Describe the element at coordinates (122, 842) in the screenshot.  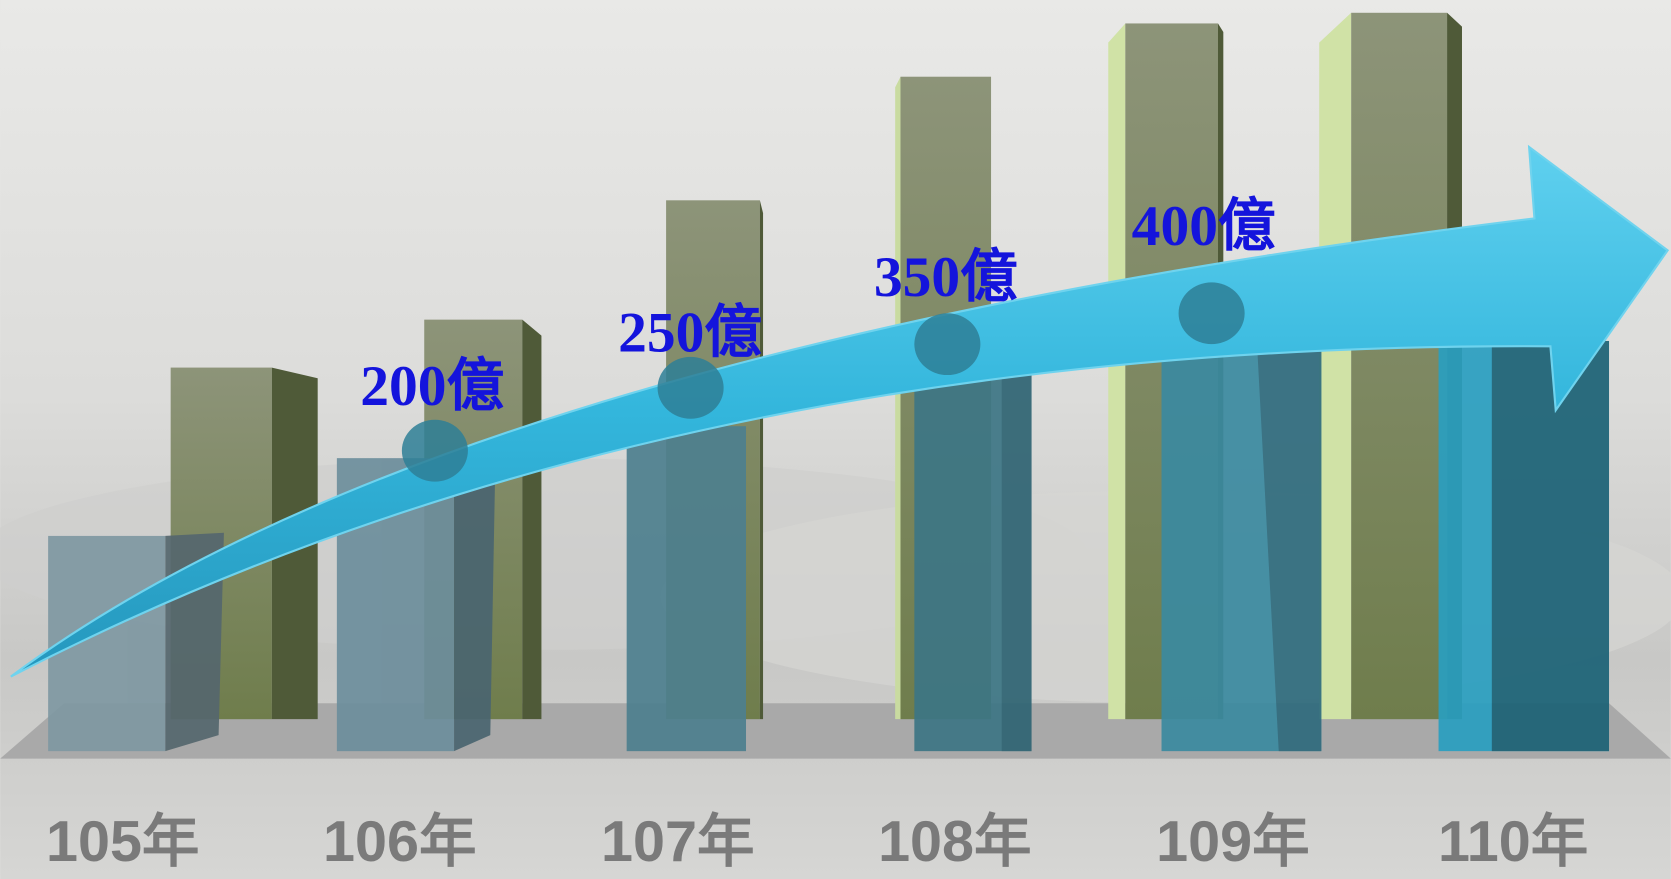
I see `year-label: 105年` at that location.